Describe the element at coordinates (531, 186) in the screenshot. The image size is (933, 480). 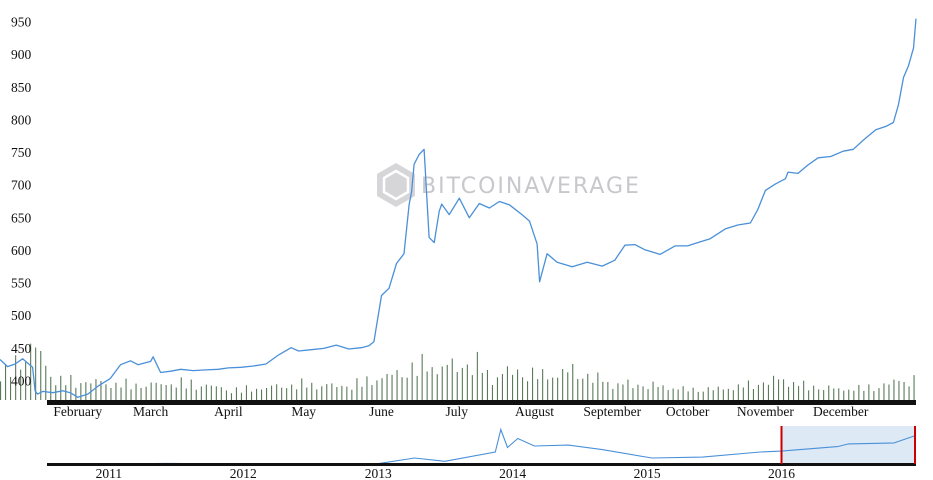
I see `bitcoinaverage-logo-text: BITCOINAVERAGE` at that location.